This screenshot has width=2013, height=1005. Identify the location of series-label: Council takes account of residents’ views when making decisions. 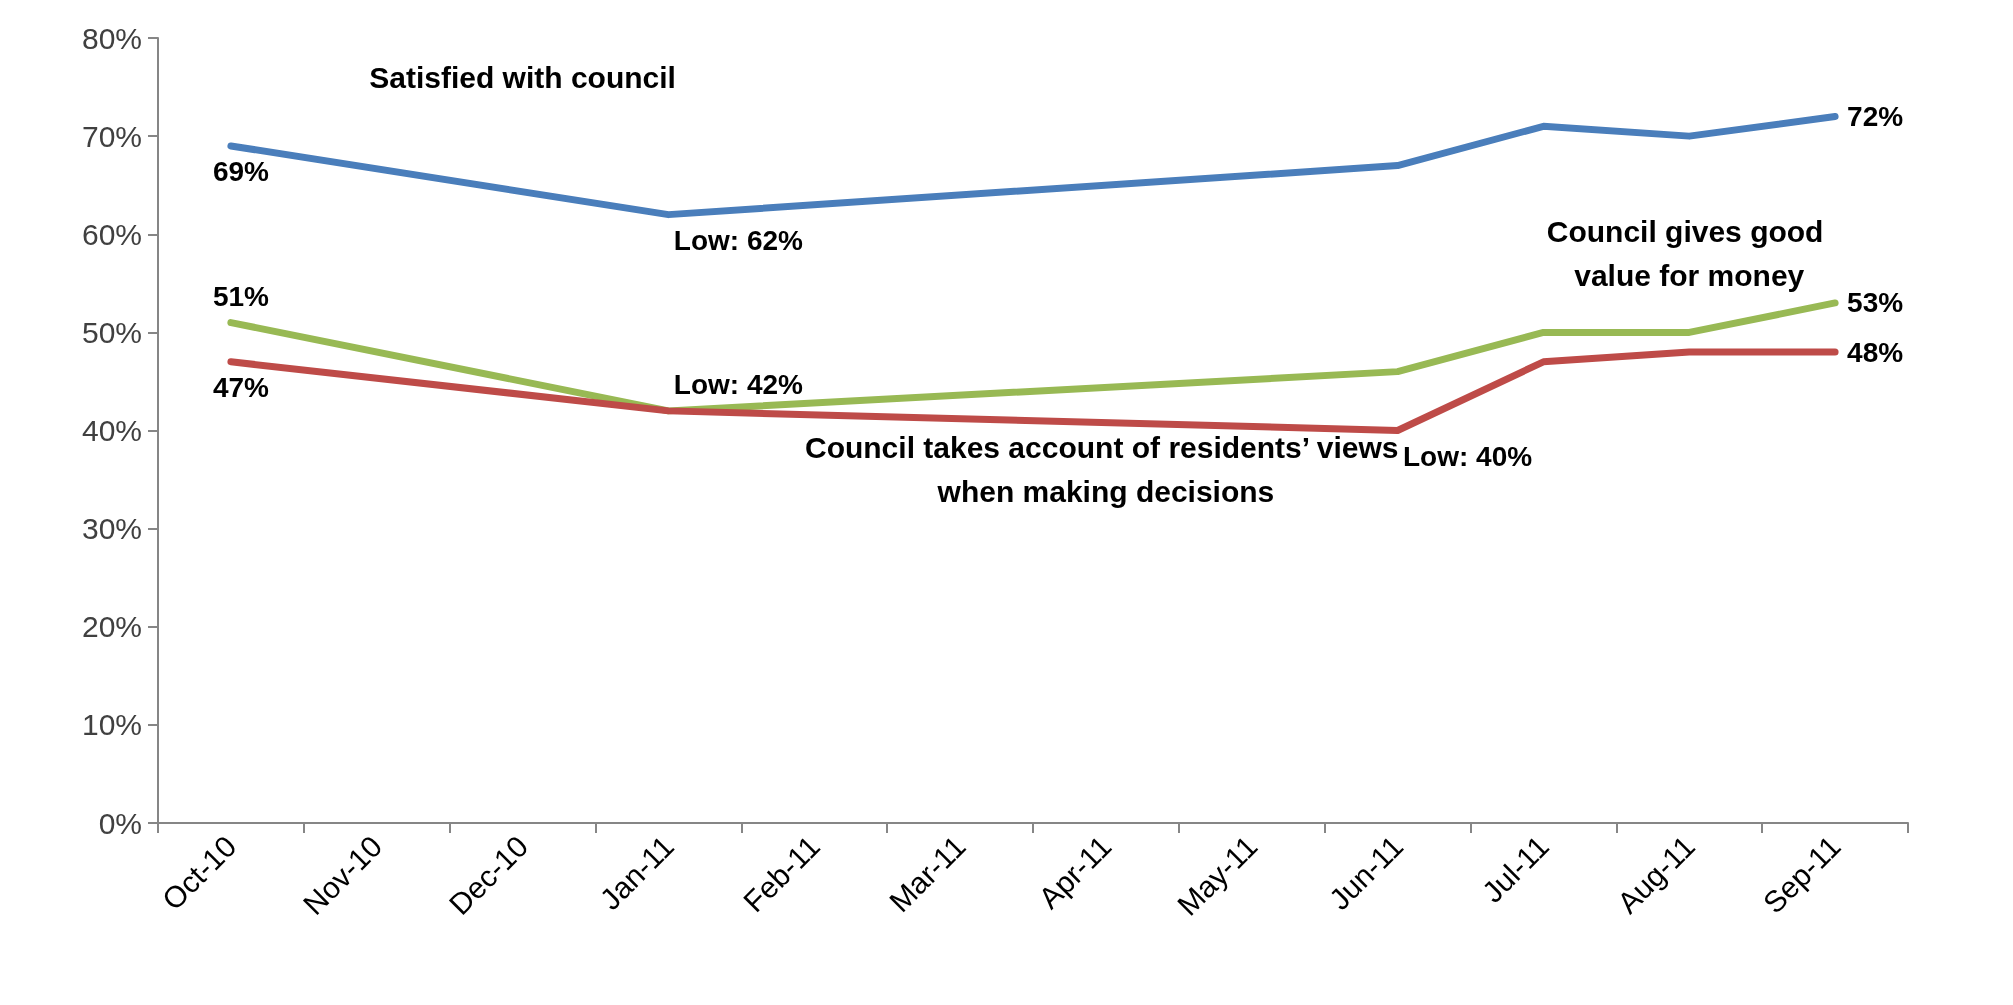
(1101, 470).